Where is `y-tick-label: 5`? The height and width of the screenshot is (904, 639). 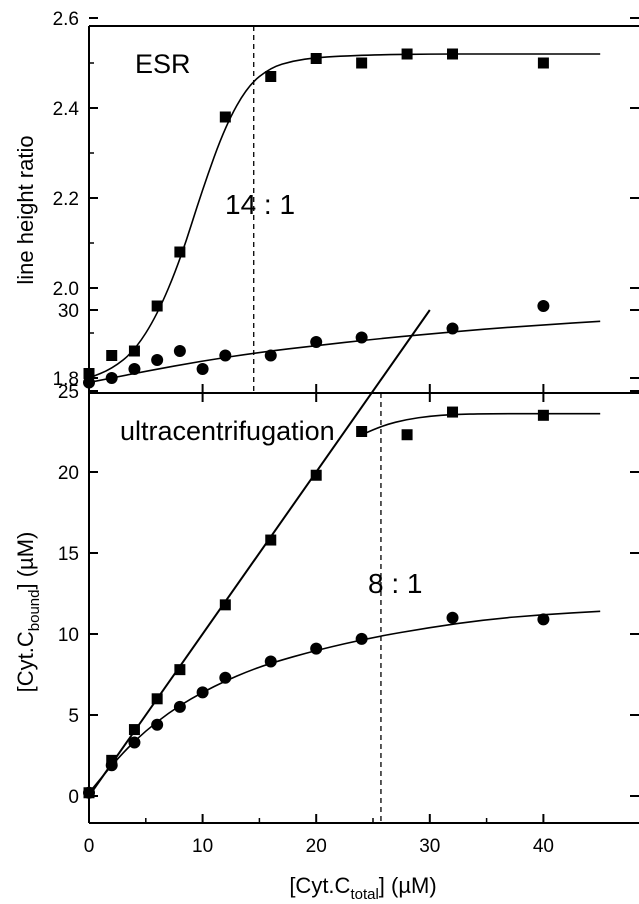 y-tick-label: 5 is located at coordinates (73, 716).